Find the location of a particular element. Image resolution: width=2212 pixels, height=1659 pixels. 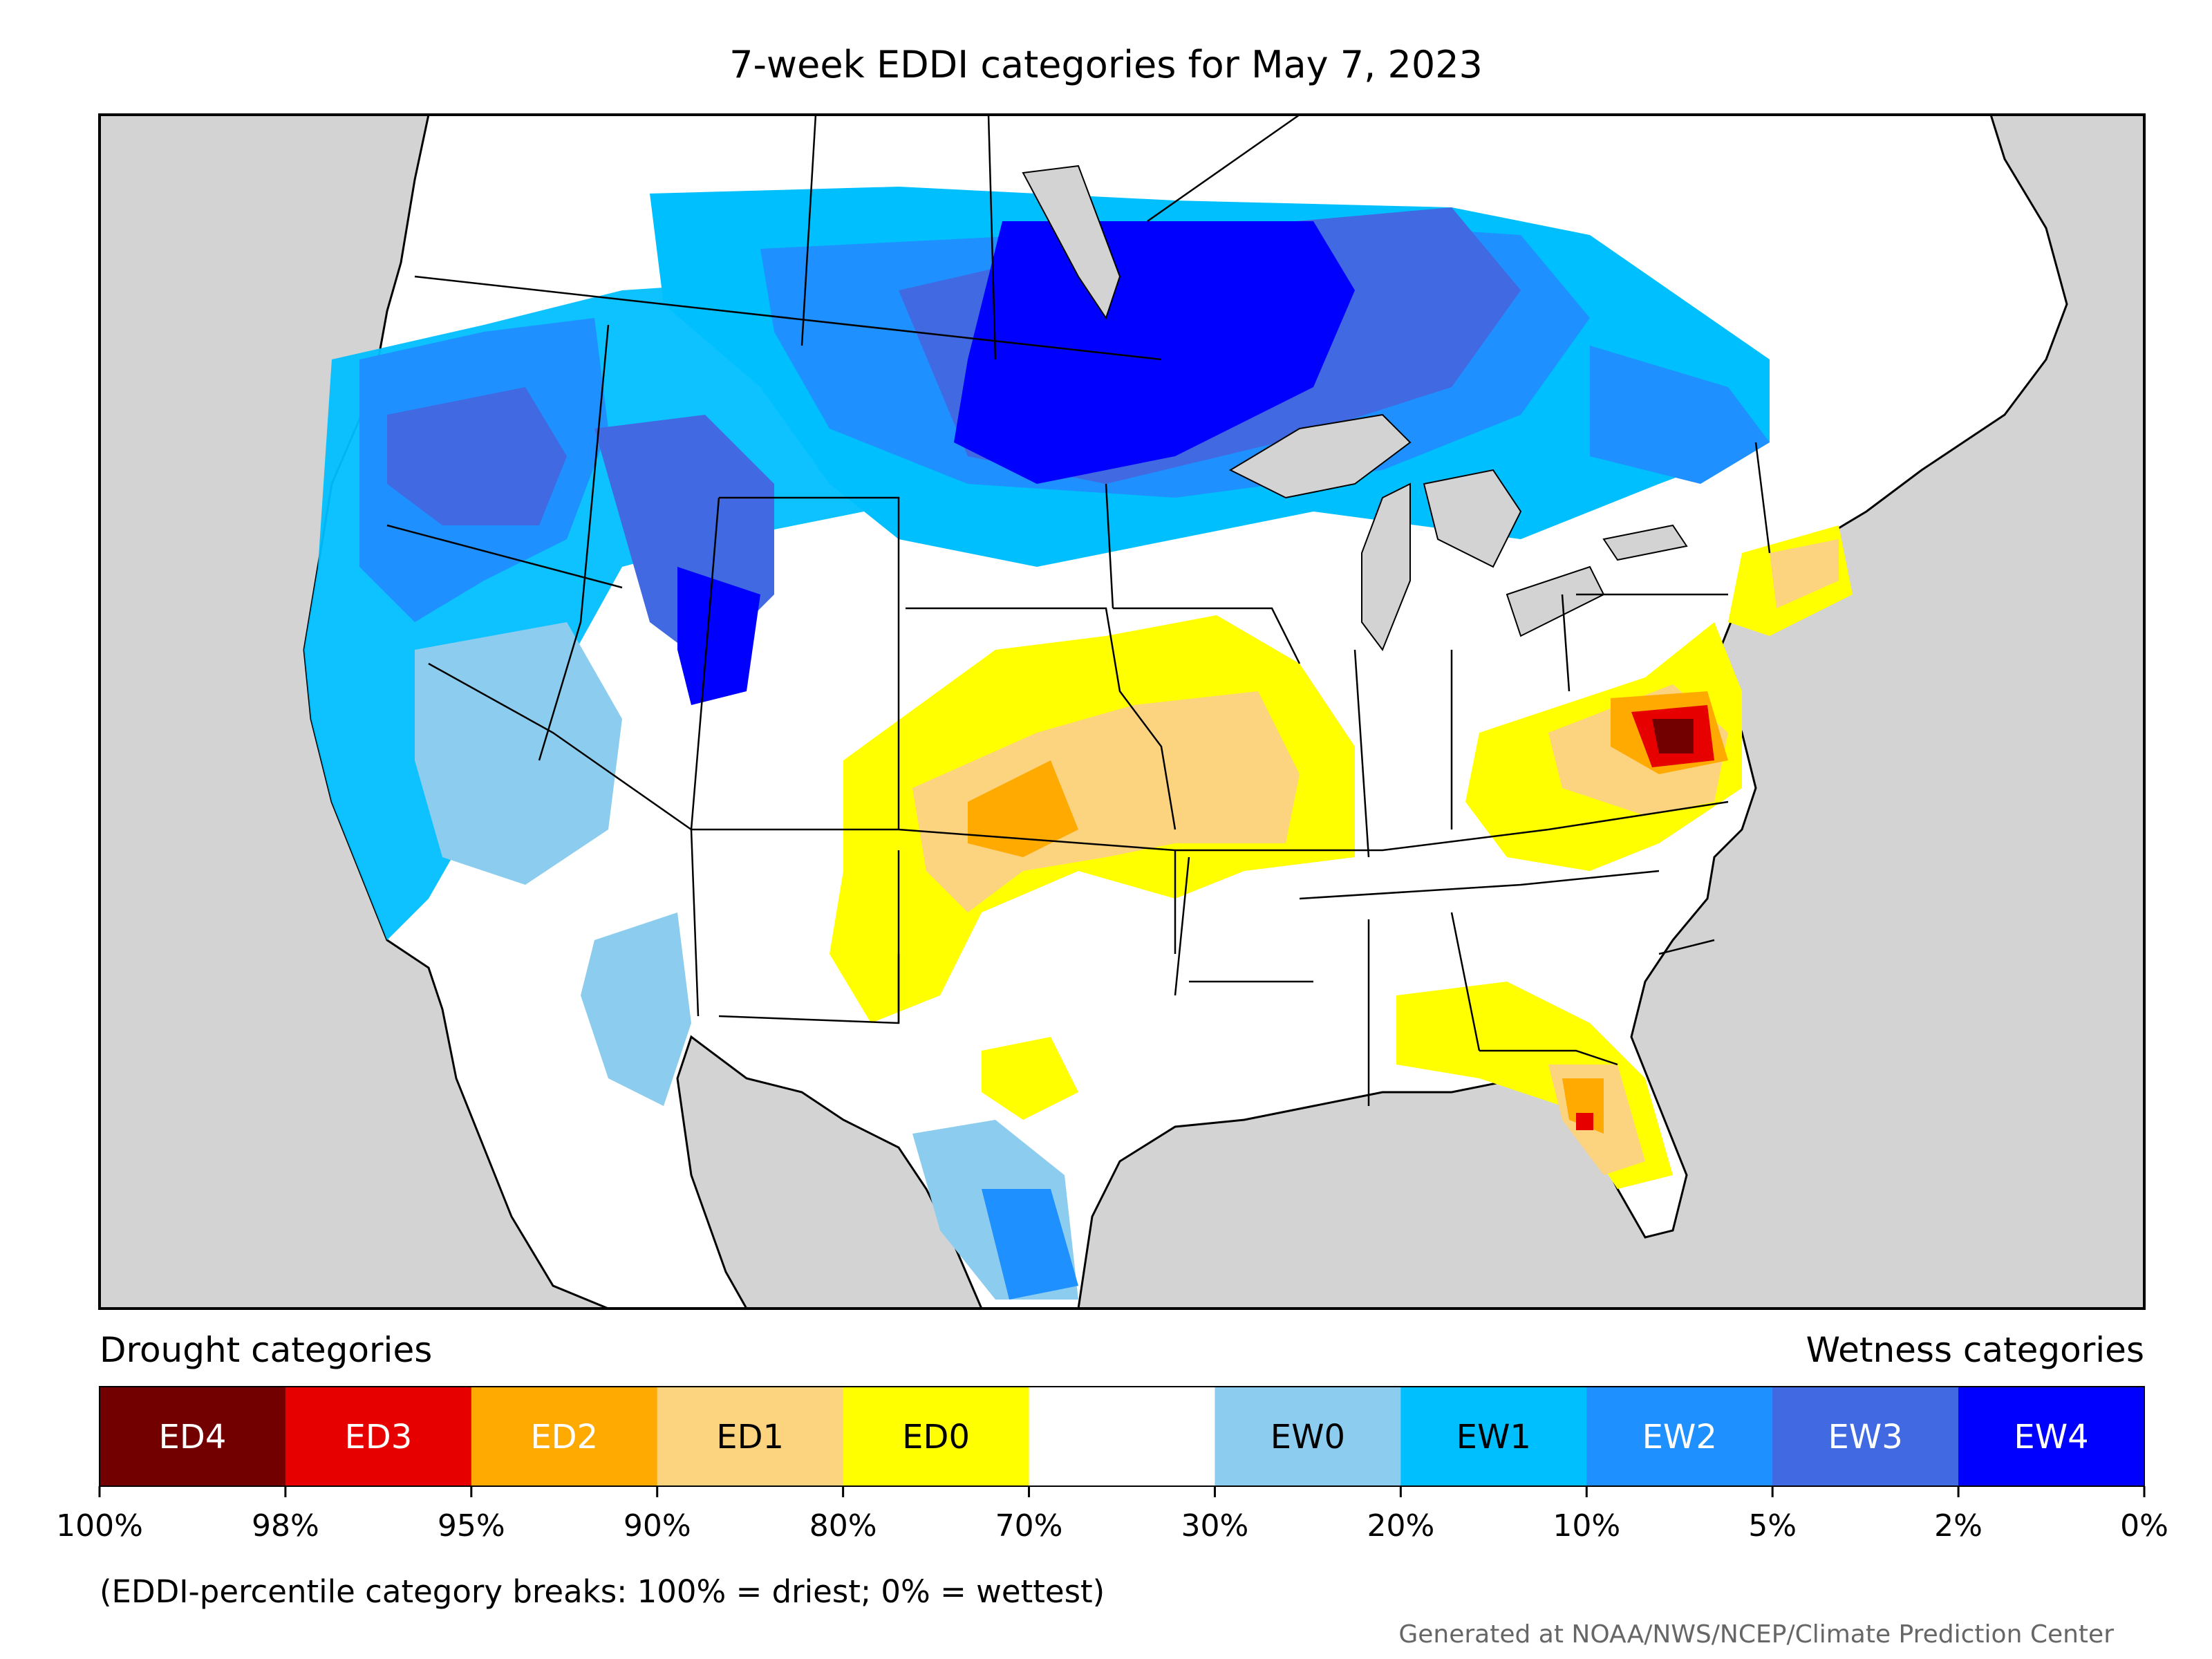

ew0-region-southwest is located at coordinates (636, 1009).